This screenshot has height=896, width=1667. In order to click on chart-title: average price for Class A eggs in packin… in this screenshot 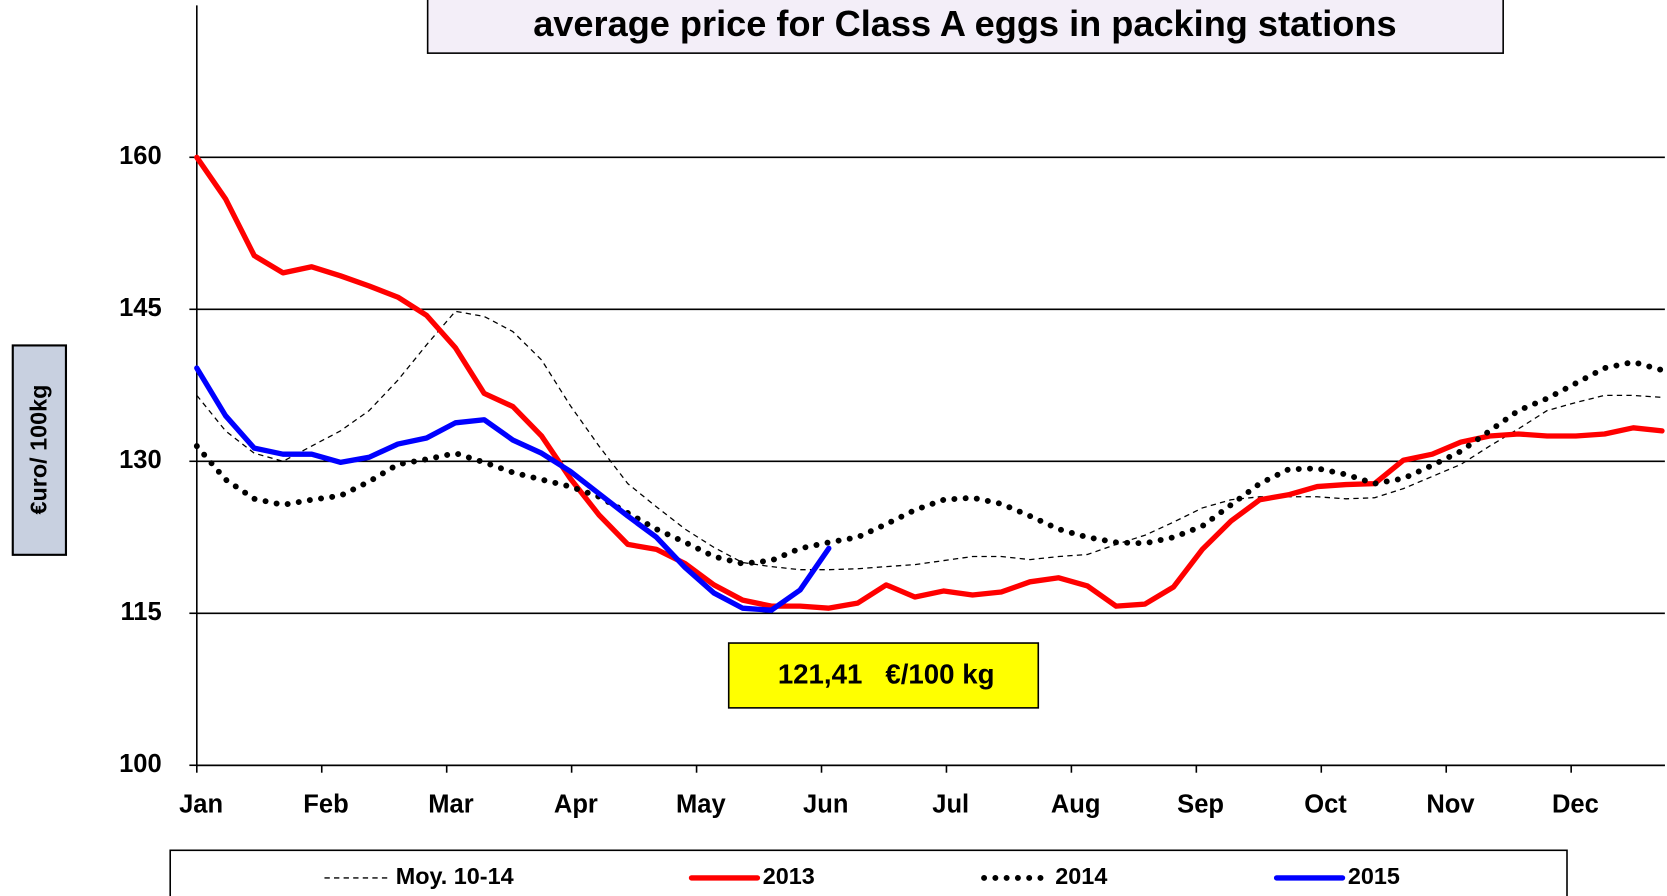, I will do `click(964, 23)`.